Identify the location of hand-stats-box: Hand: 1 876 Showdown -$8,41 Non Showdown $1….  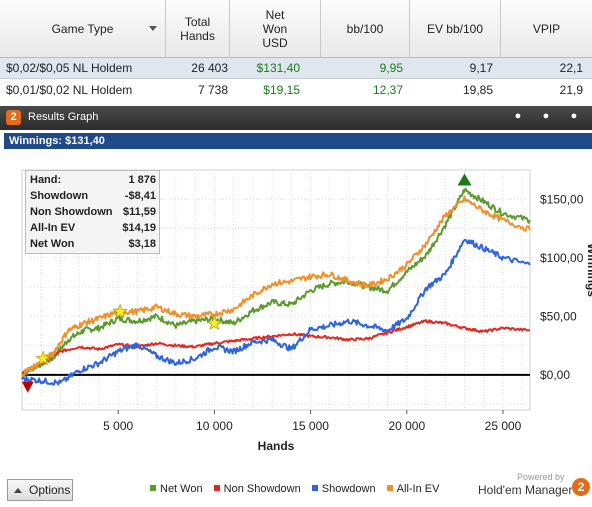
(92, 212).